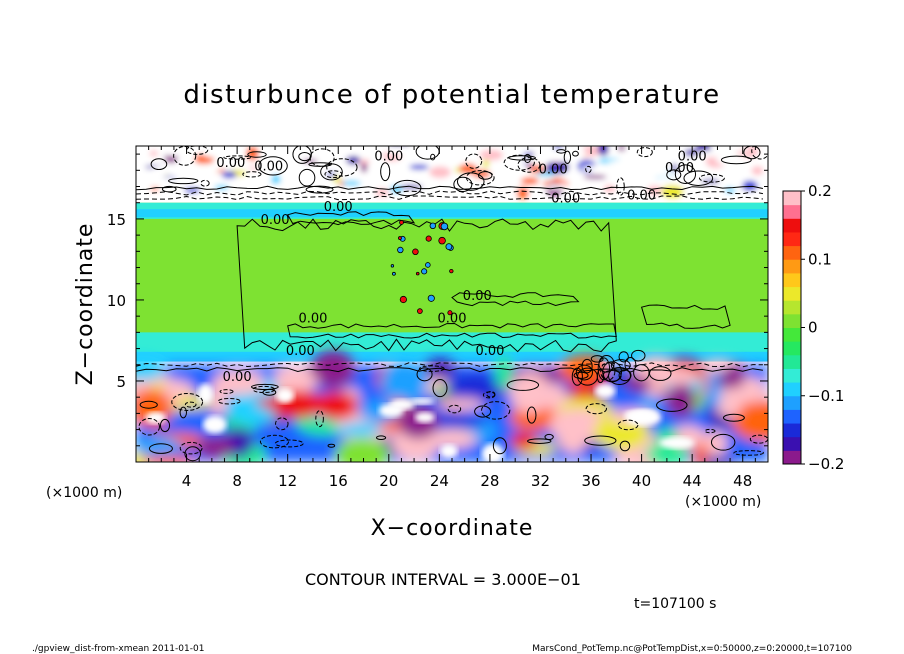 This screenshot has width=904, height=654. I want to click on upper-turbulent-layer, so click(452, 172).